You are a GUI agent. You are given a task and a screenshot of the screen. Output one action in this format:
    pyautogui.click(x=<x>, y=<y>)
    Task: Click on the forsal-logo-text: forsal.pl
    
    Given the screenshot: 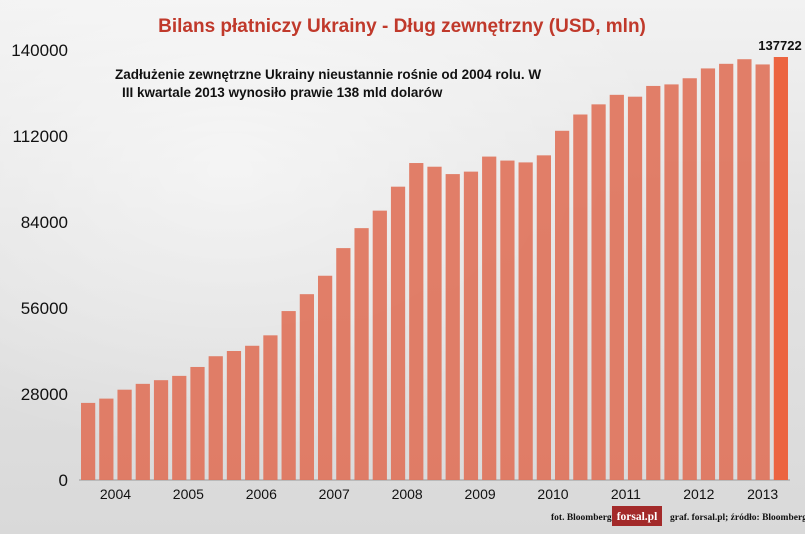 What is the action you would take?
    pyautogui.click(x=637, y=517)
    